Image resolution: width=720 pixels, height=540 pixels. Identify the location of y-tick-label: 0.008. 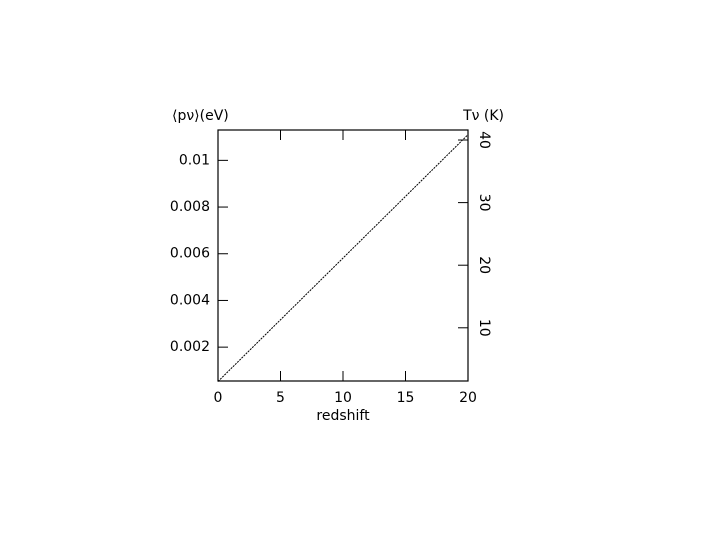
(190, 207).